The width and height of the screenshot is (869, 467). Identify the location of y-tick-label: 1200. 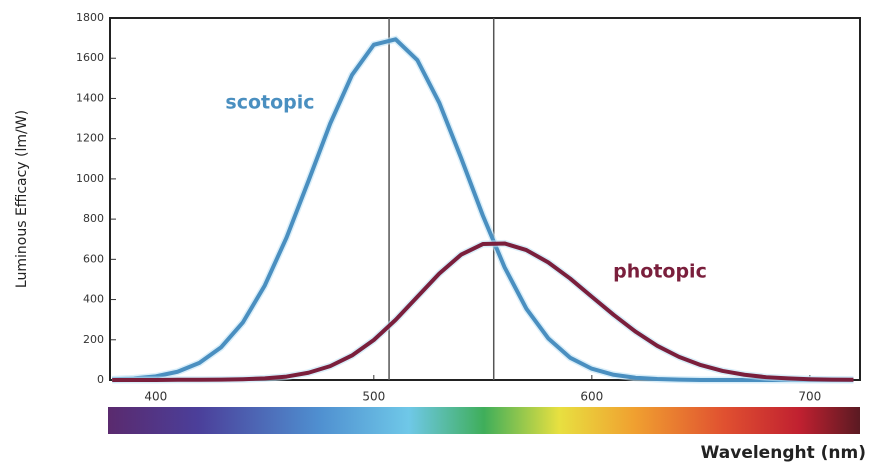
(90, 138).